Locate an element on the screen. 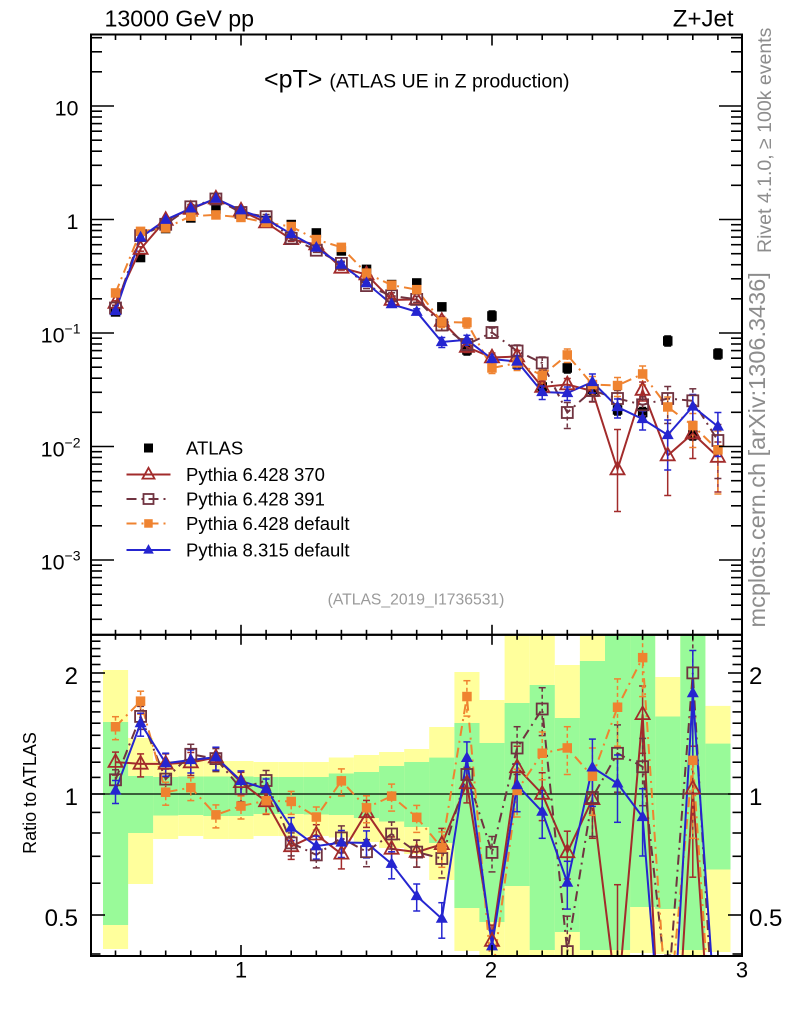  svg-text: Rivet 4.1.0, ≥ 100k events is located at coordinates (765, 140).